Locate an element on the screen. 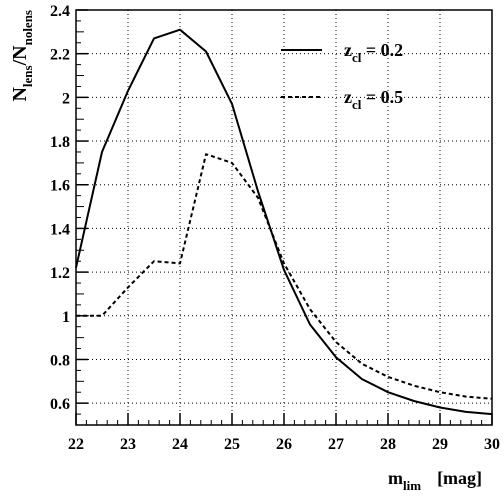 This screenshot has height=496, width=504. legend-label-1: zcl = 0.2 is located at coordinates (373, 52).